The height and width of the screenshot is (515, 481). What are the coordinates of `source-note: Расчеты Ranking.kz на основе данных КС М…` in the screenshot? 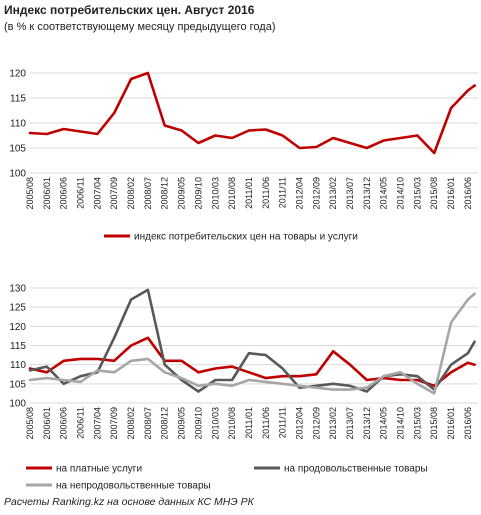 It's located at (129, 502).